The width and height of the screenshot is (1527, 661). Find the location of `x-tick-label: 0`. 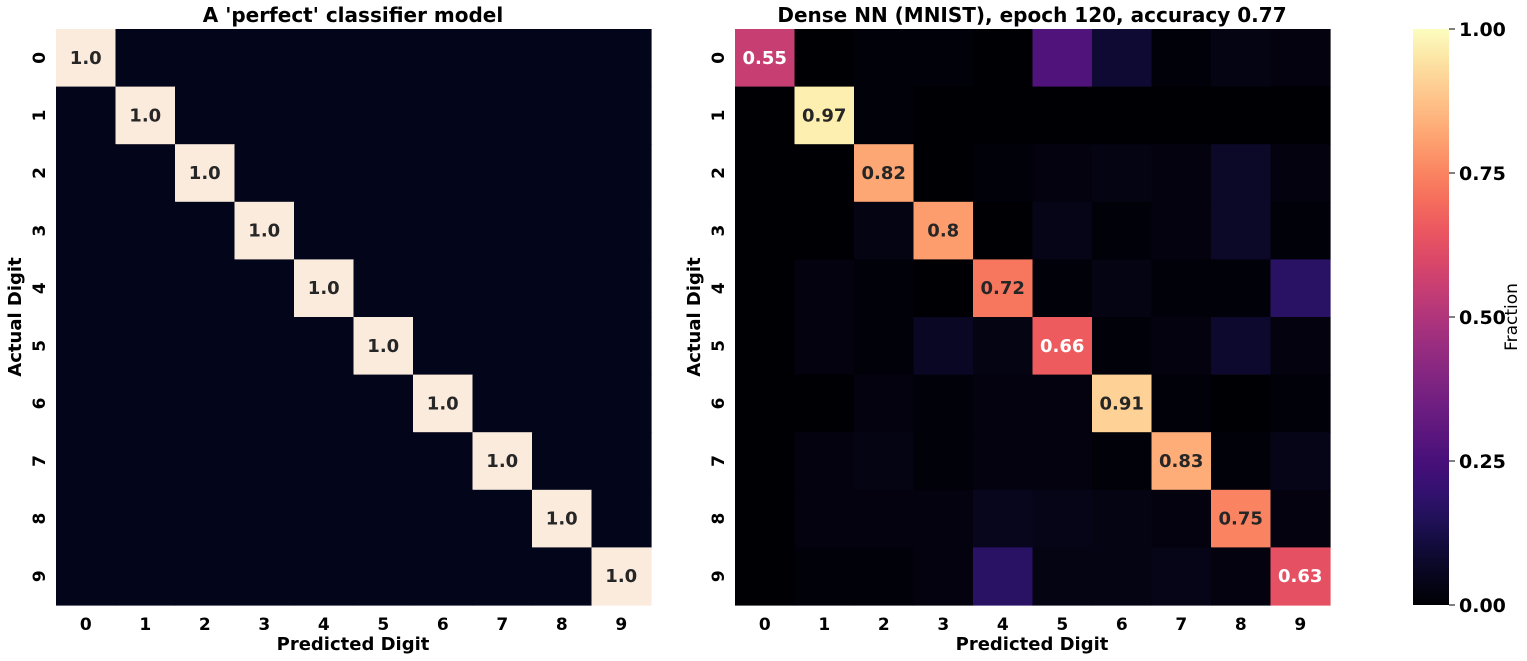

x-tick-label: 0 is located at coordinates (765, 625).